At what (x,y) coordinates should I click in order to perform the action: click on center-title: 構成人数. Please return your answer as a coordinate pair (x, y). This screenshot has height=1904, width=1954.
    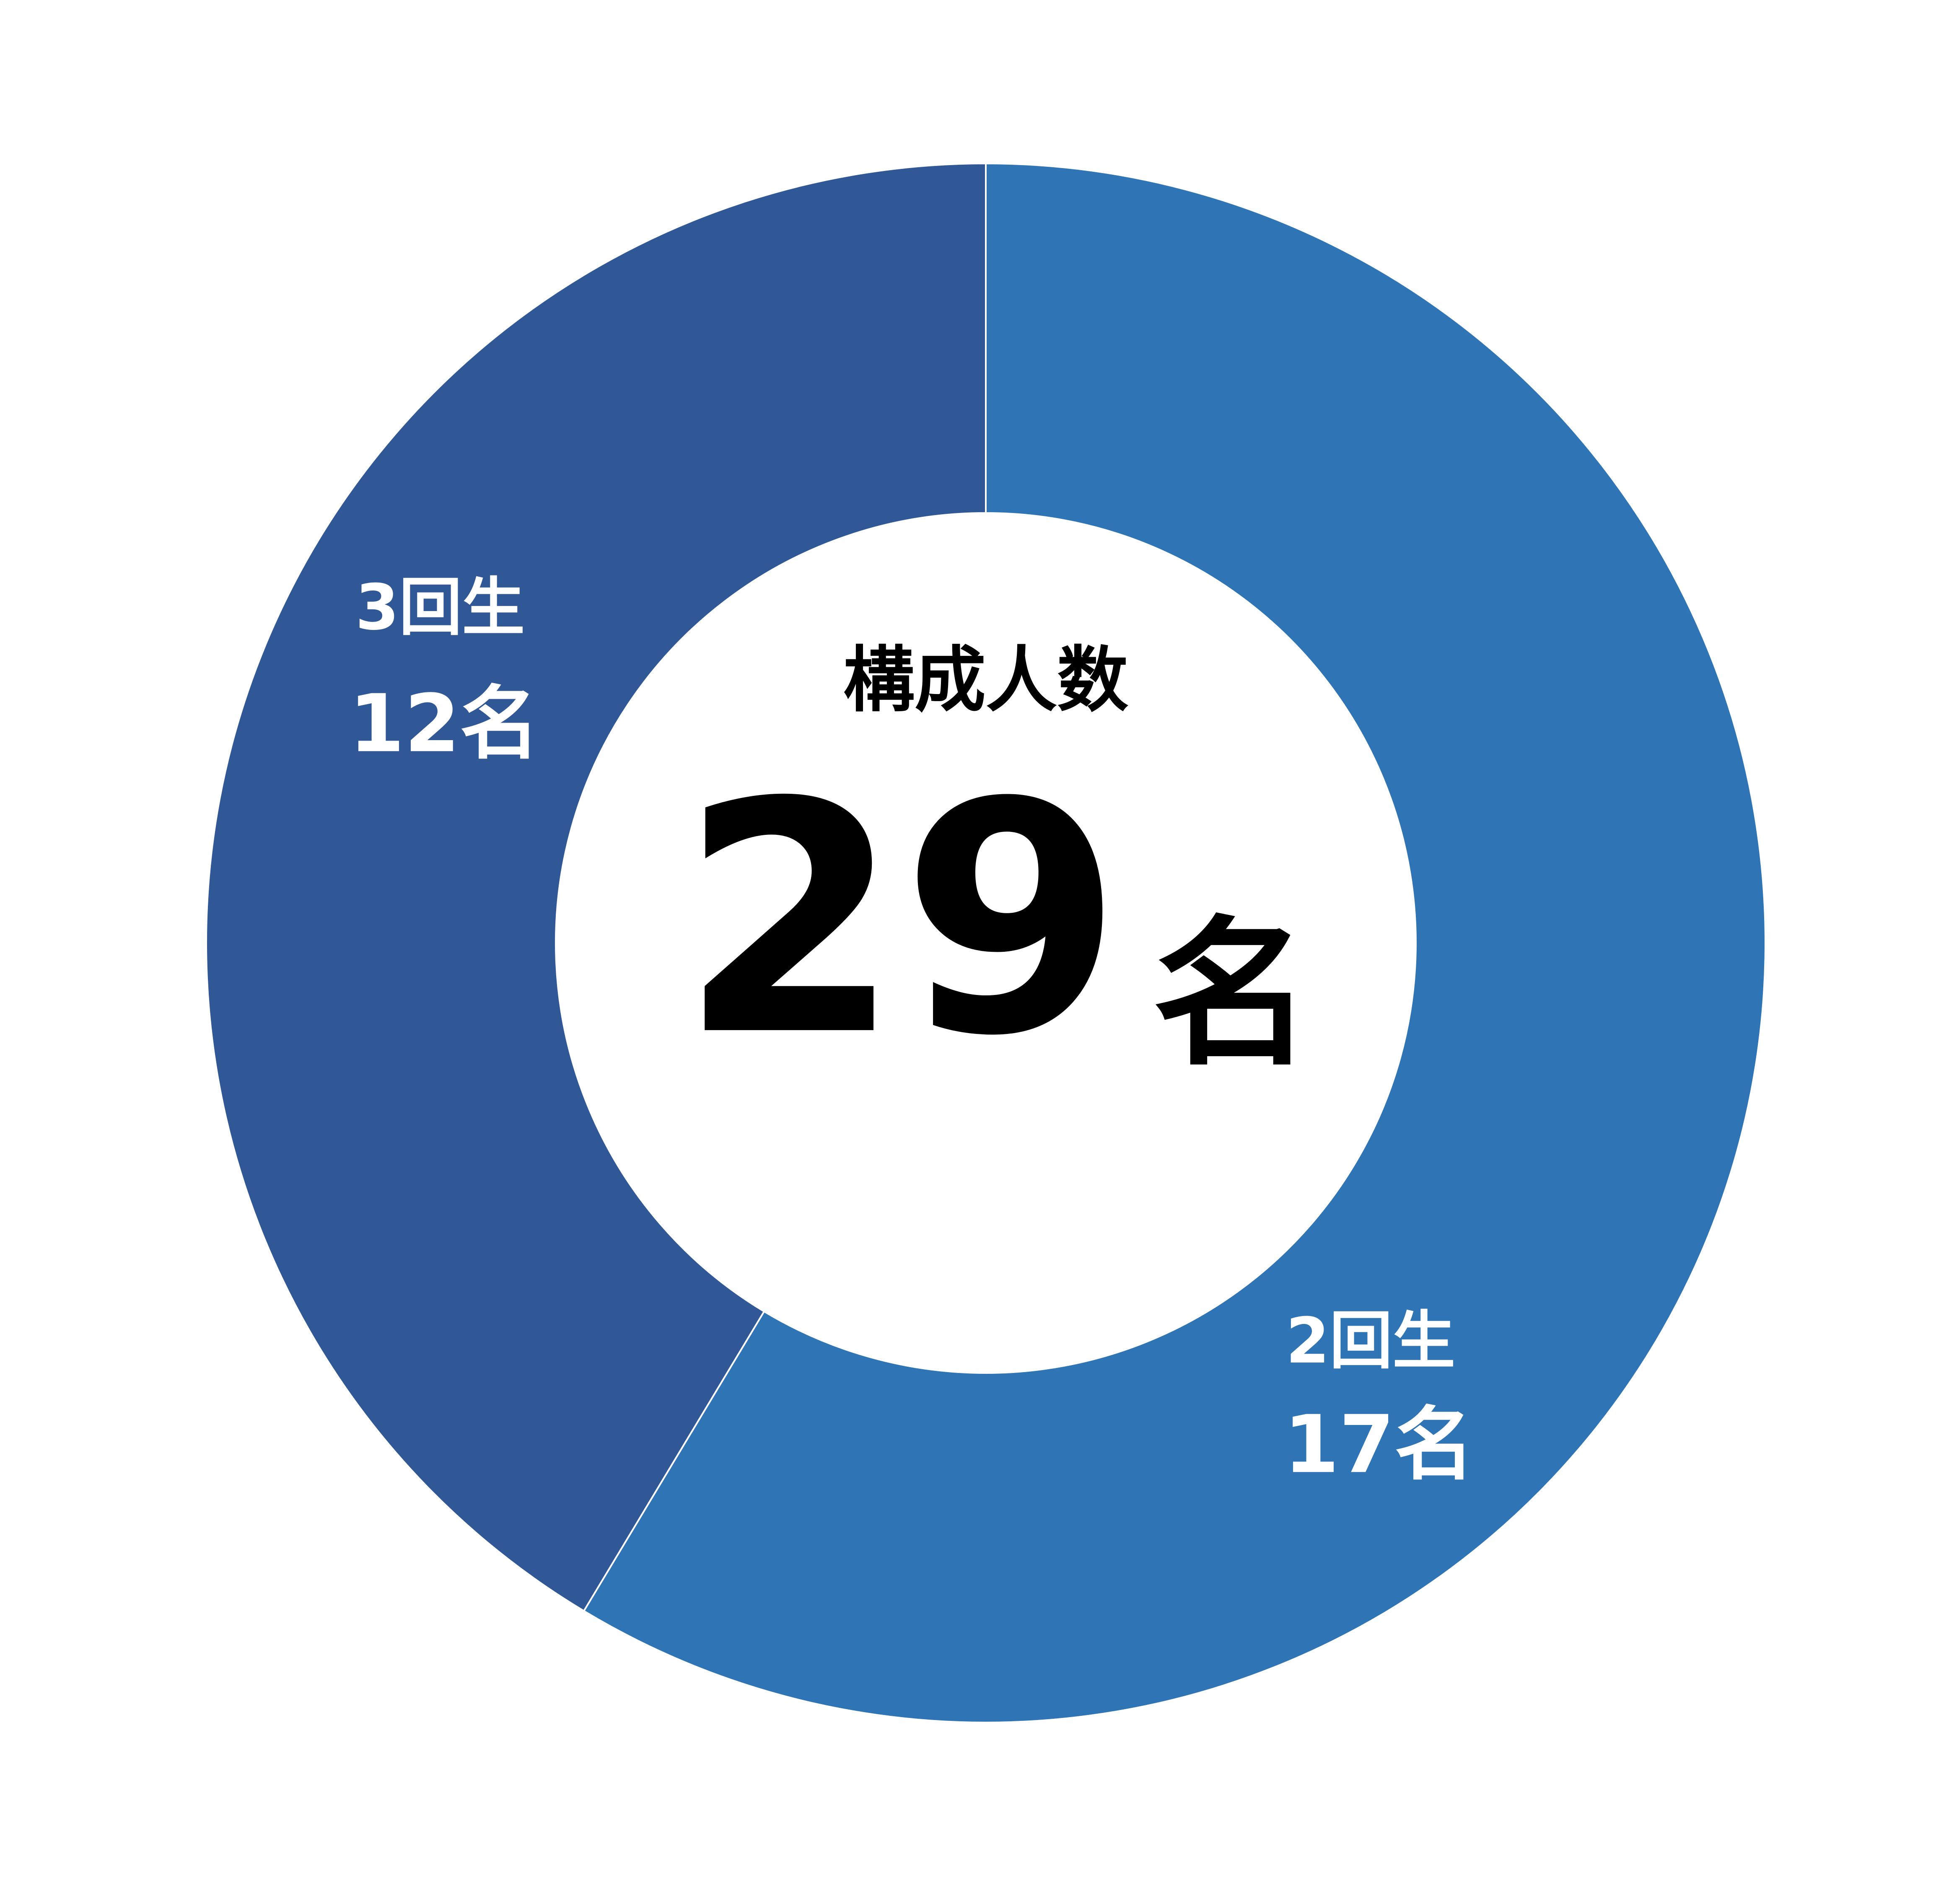
    Looking at the image, I should click on (985, 680).